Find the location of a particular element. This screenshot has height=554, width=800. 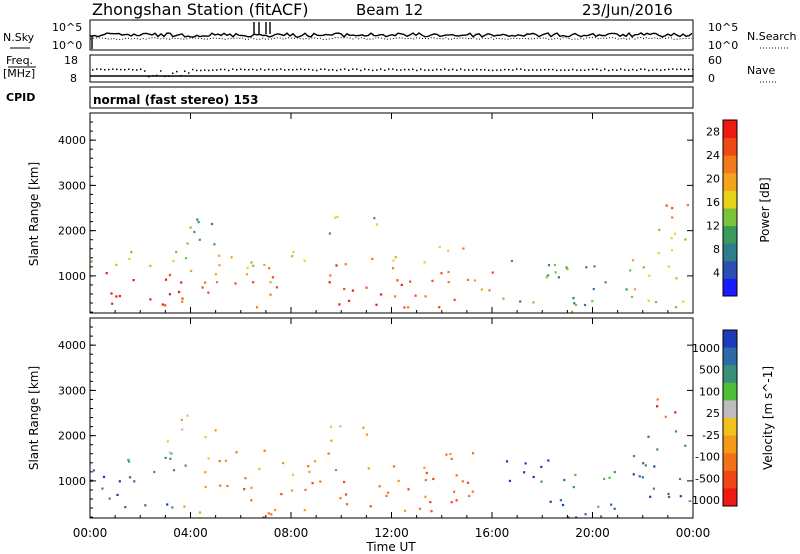

x-tick-label: 04:00 is located at coordinates (190, 533).